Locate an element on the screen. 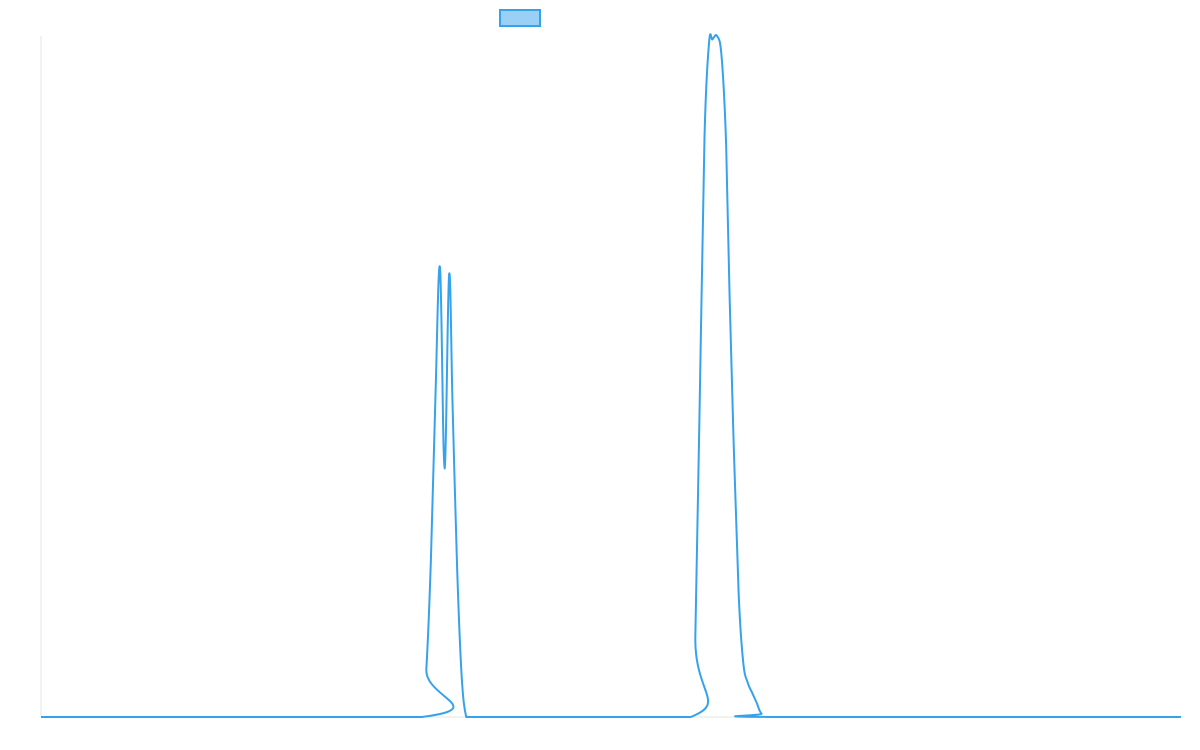  legend-swatch is located at coordinates (520, 18).